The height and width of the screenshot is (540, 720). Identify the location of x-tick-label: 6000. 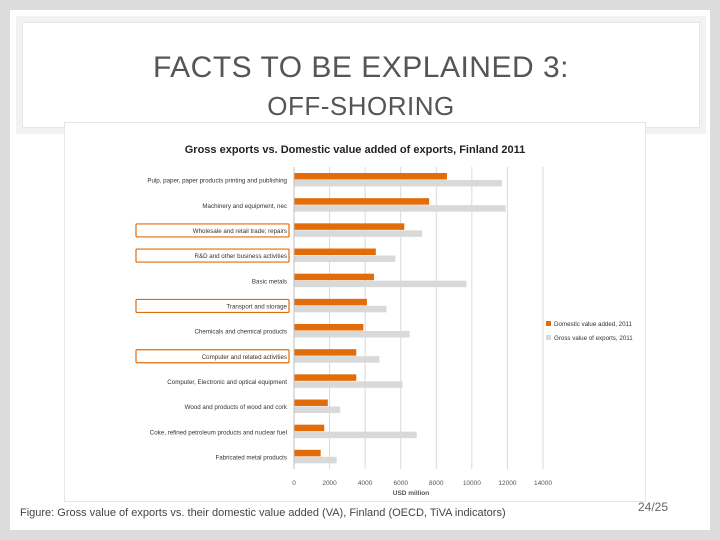
(400, 483).